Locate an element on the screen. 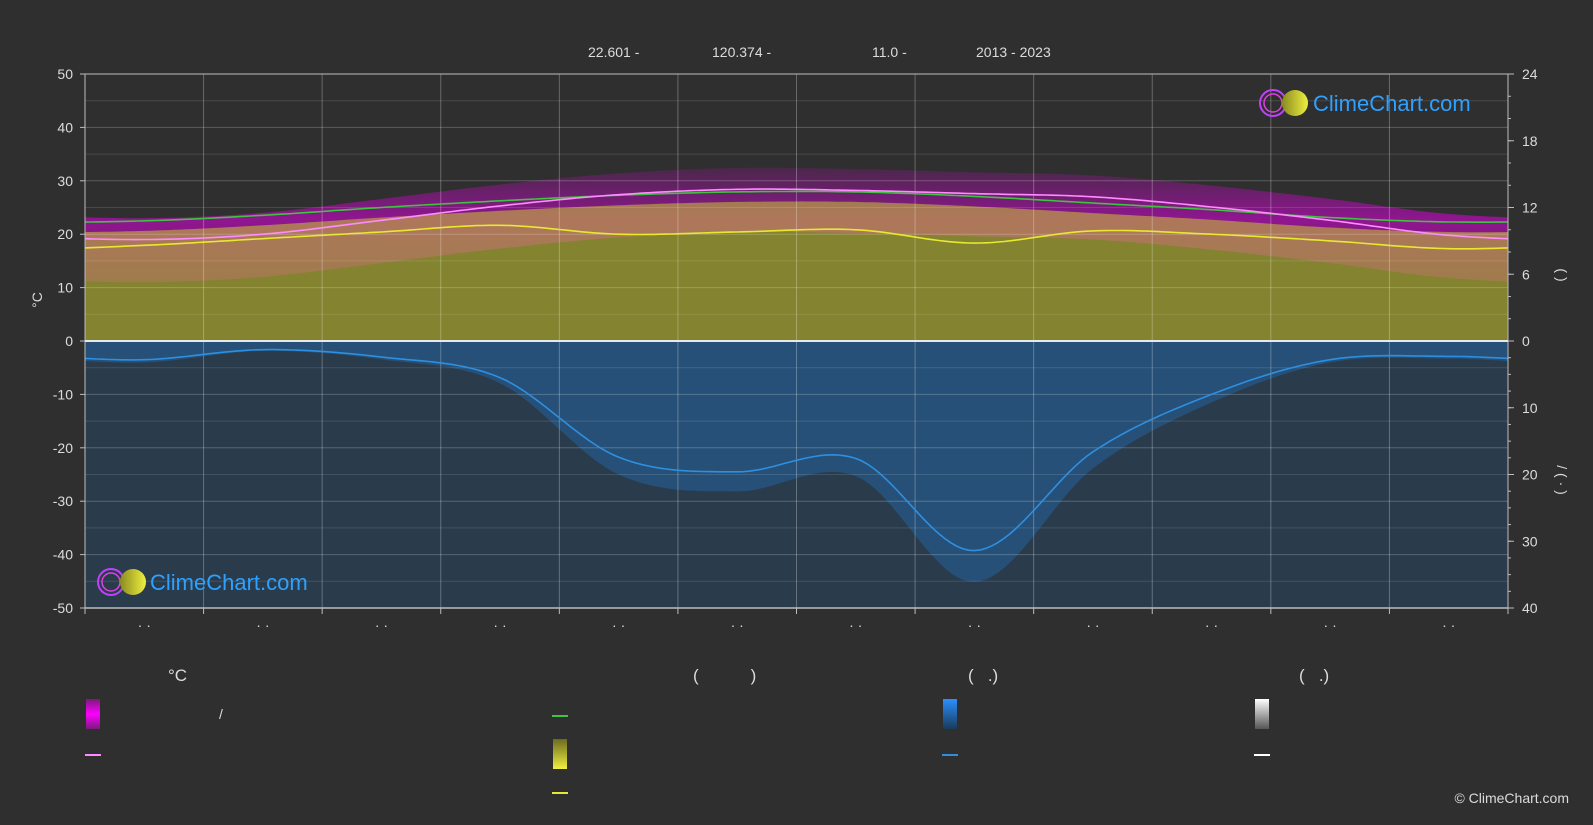 This screenshot has width=1593, height=825. y-tick-label-left: -10 is located at coordinates (63, 394).